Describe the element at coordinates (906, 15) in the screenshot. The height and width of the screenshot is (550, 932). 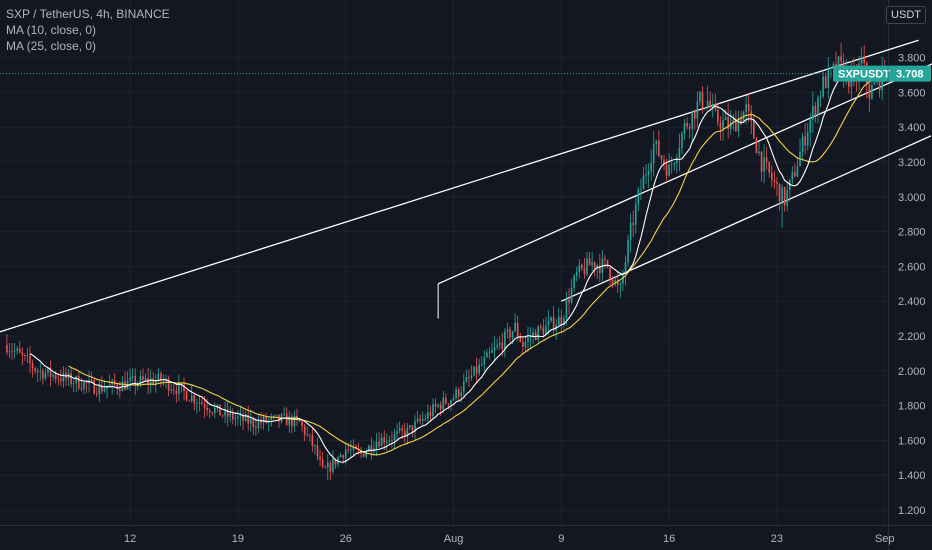
I see `currency-button: USDT` at that location.